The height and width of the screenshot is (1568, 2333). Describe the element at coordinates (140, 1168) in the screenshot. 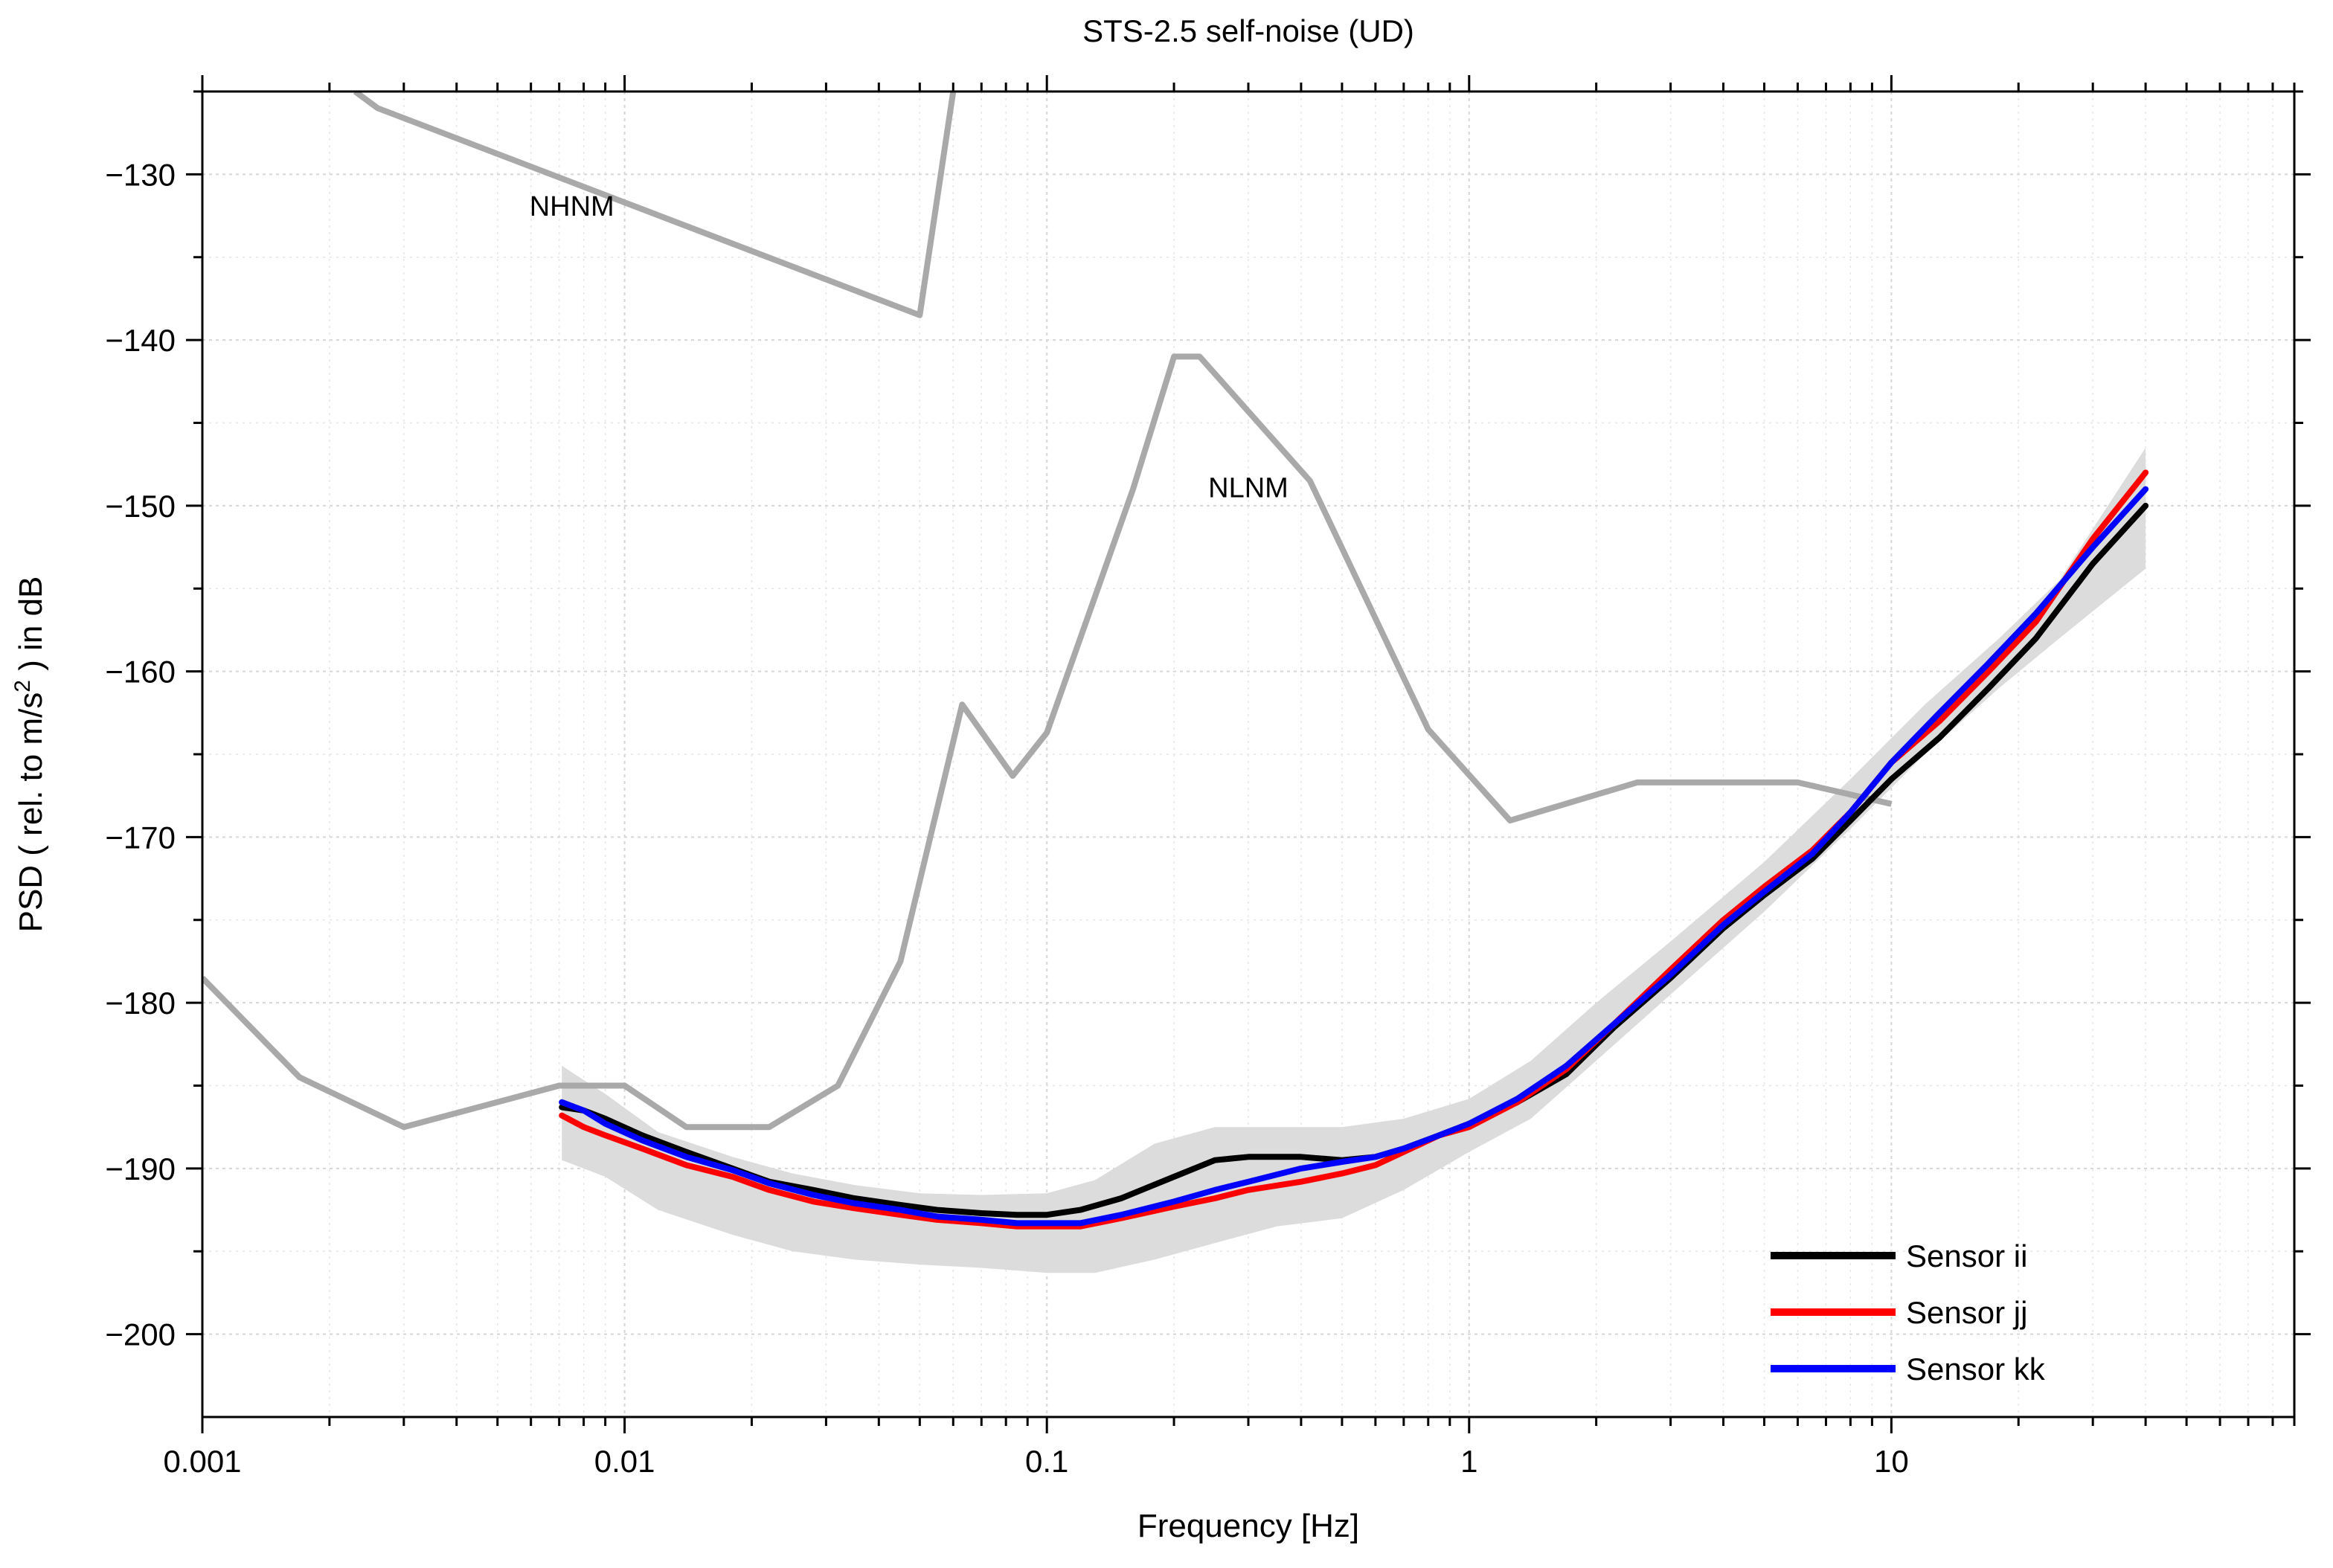

I see `y-tick-label: −190` at that location.